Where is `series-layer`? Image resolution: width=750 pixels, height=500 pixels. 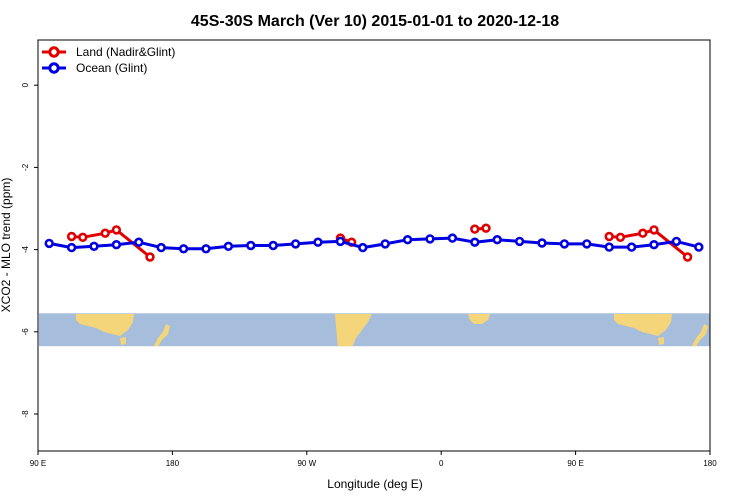 series-layer is located at coordinates (374, 242).